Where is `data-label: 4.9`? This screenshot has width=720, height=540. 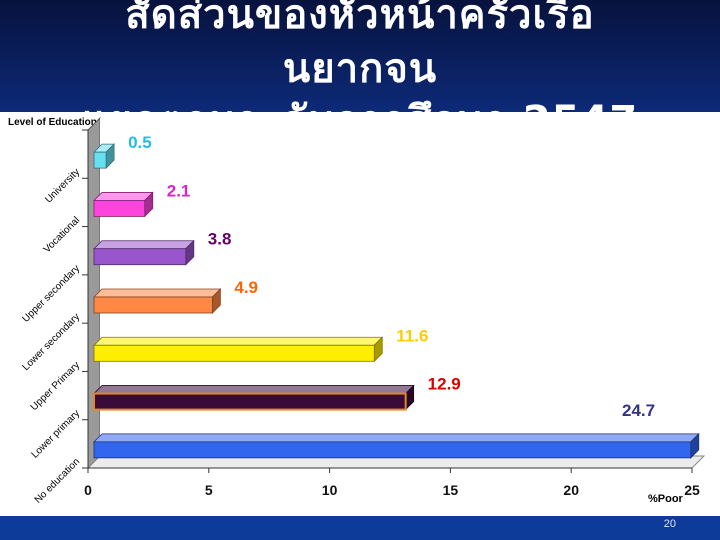 data-label: 4.9 is located at coordinates (246, 287).